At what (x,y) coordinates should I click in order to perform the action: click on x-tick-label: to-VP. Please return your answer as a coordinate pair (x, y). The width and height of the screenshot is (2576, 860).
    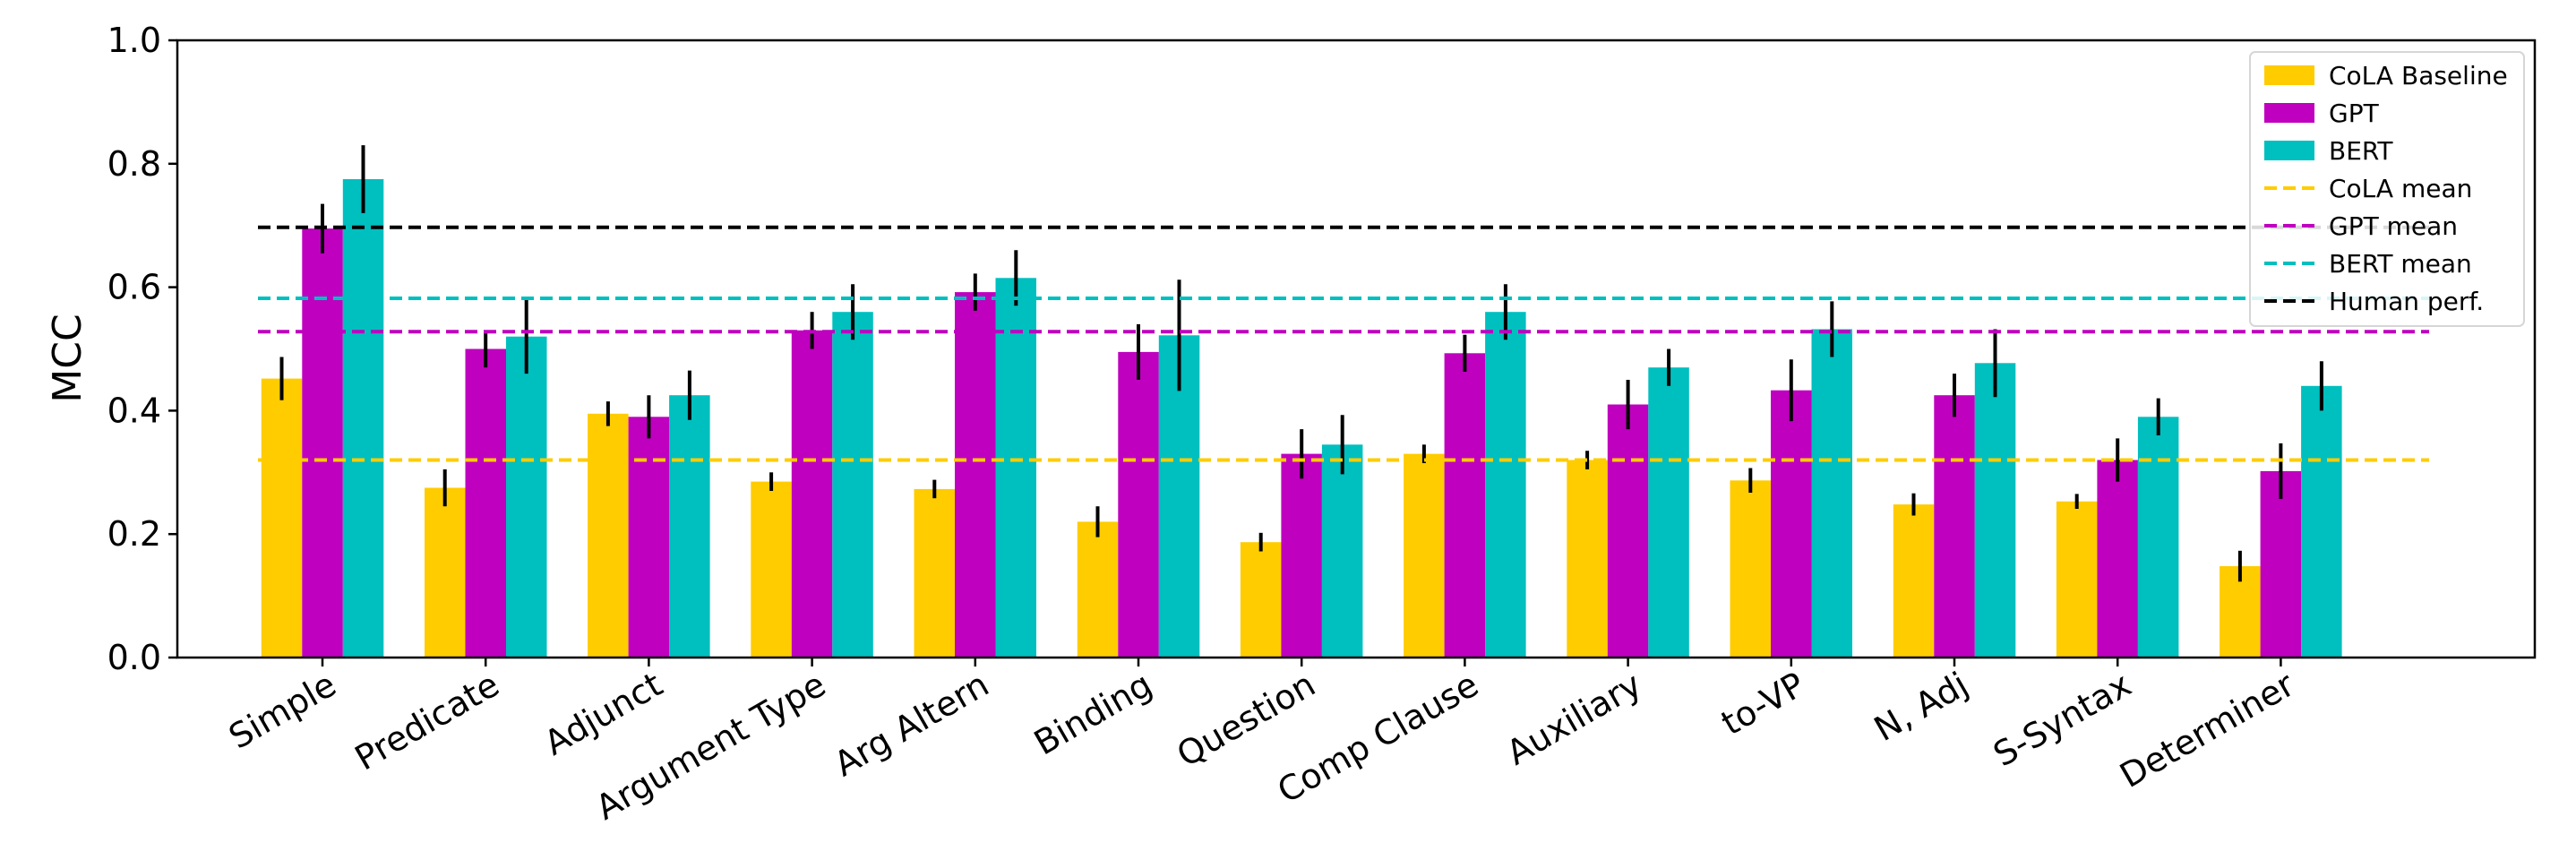
    Looking at the image, I should click on (1762, 704).